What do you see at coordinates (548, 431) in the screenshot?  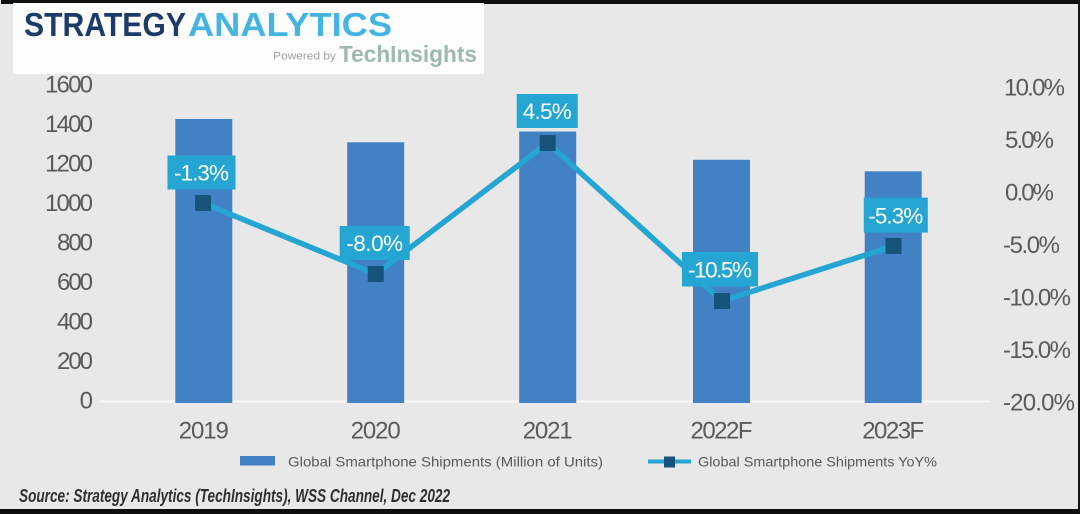 I see `svg-text: 2021` at bounding box center [548, 431].